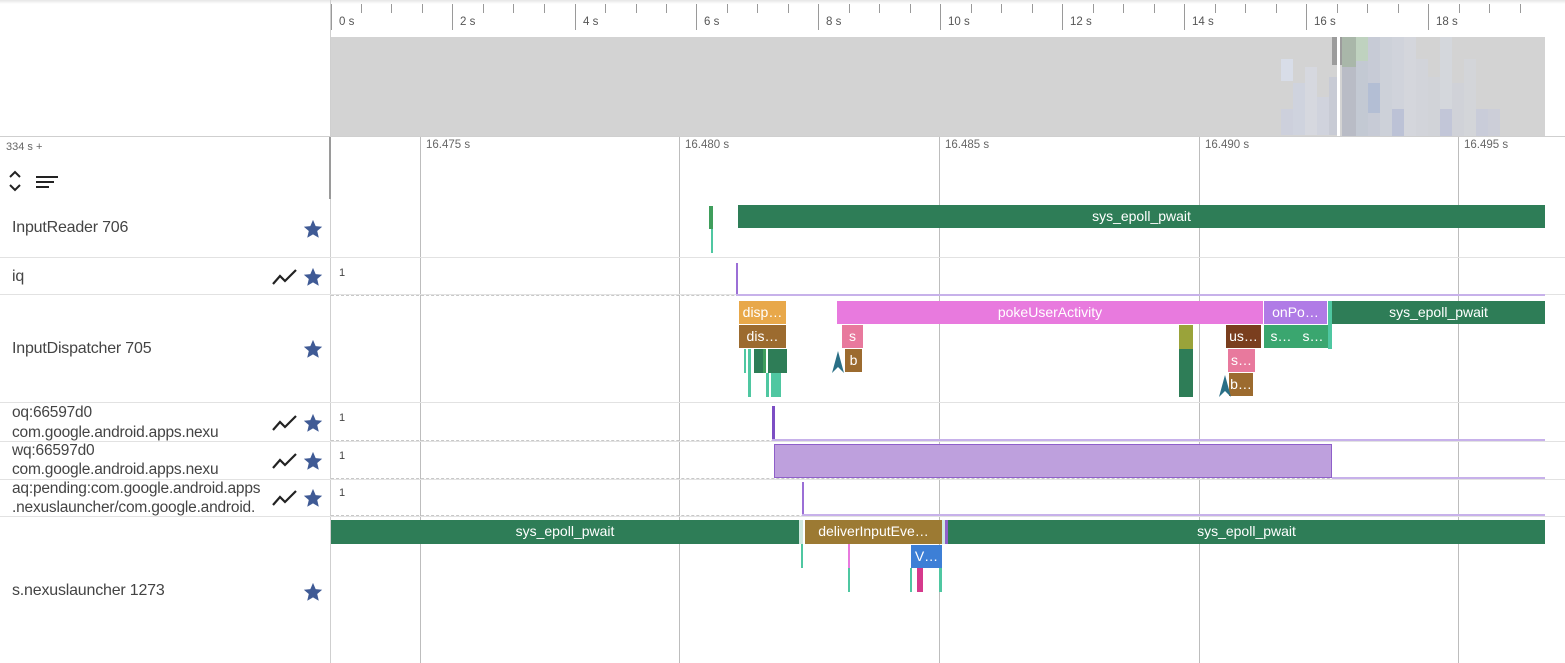 Image resolution: width=1565 pixels, height=663 pixels. I want to click on overview-tick-label: 12 s, so click(1081, 22).